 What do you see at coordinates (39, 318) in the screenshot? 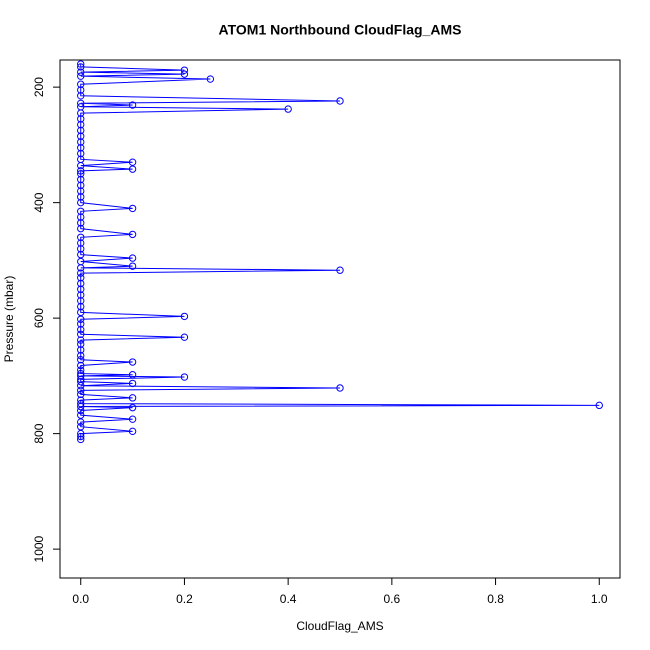
I see `y-tick-label: 600` at bounding box center [39, 318].